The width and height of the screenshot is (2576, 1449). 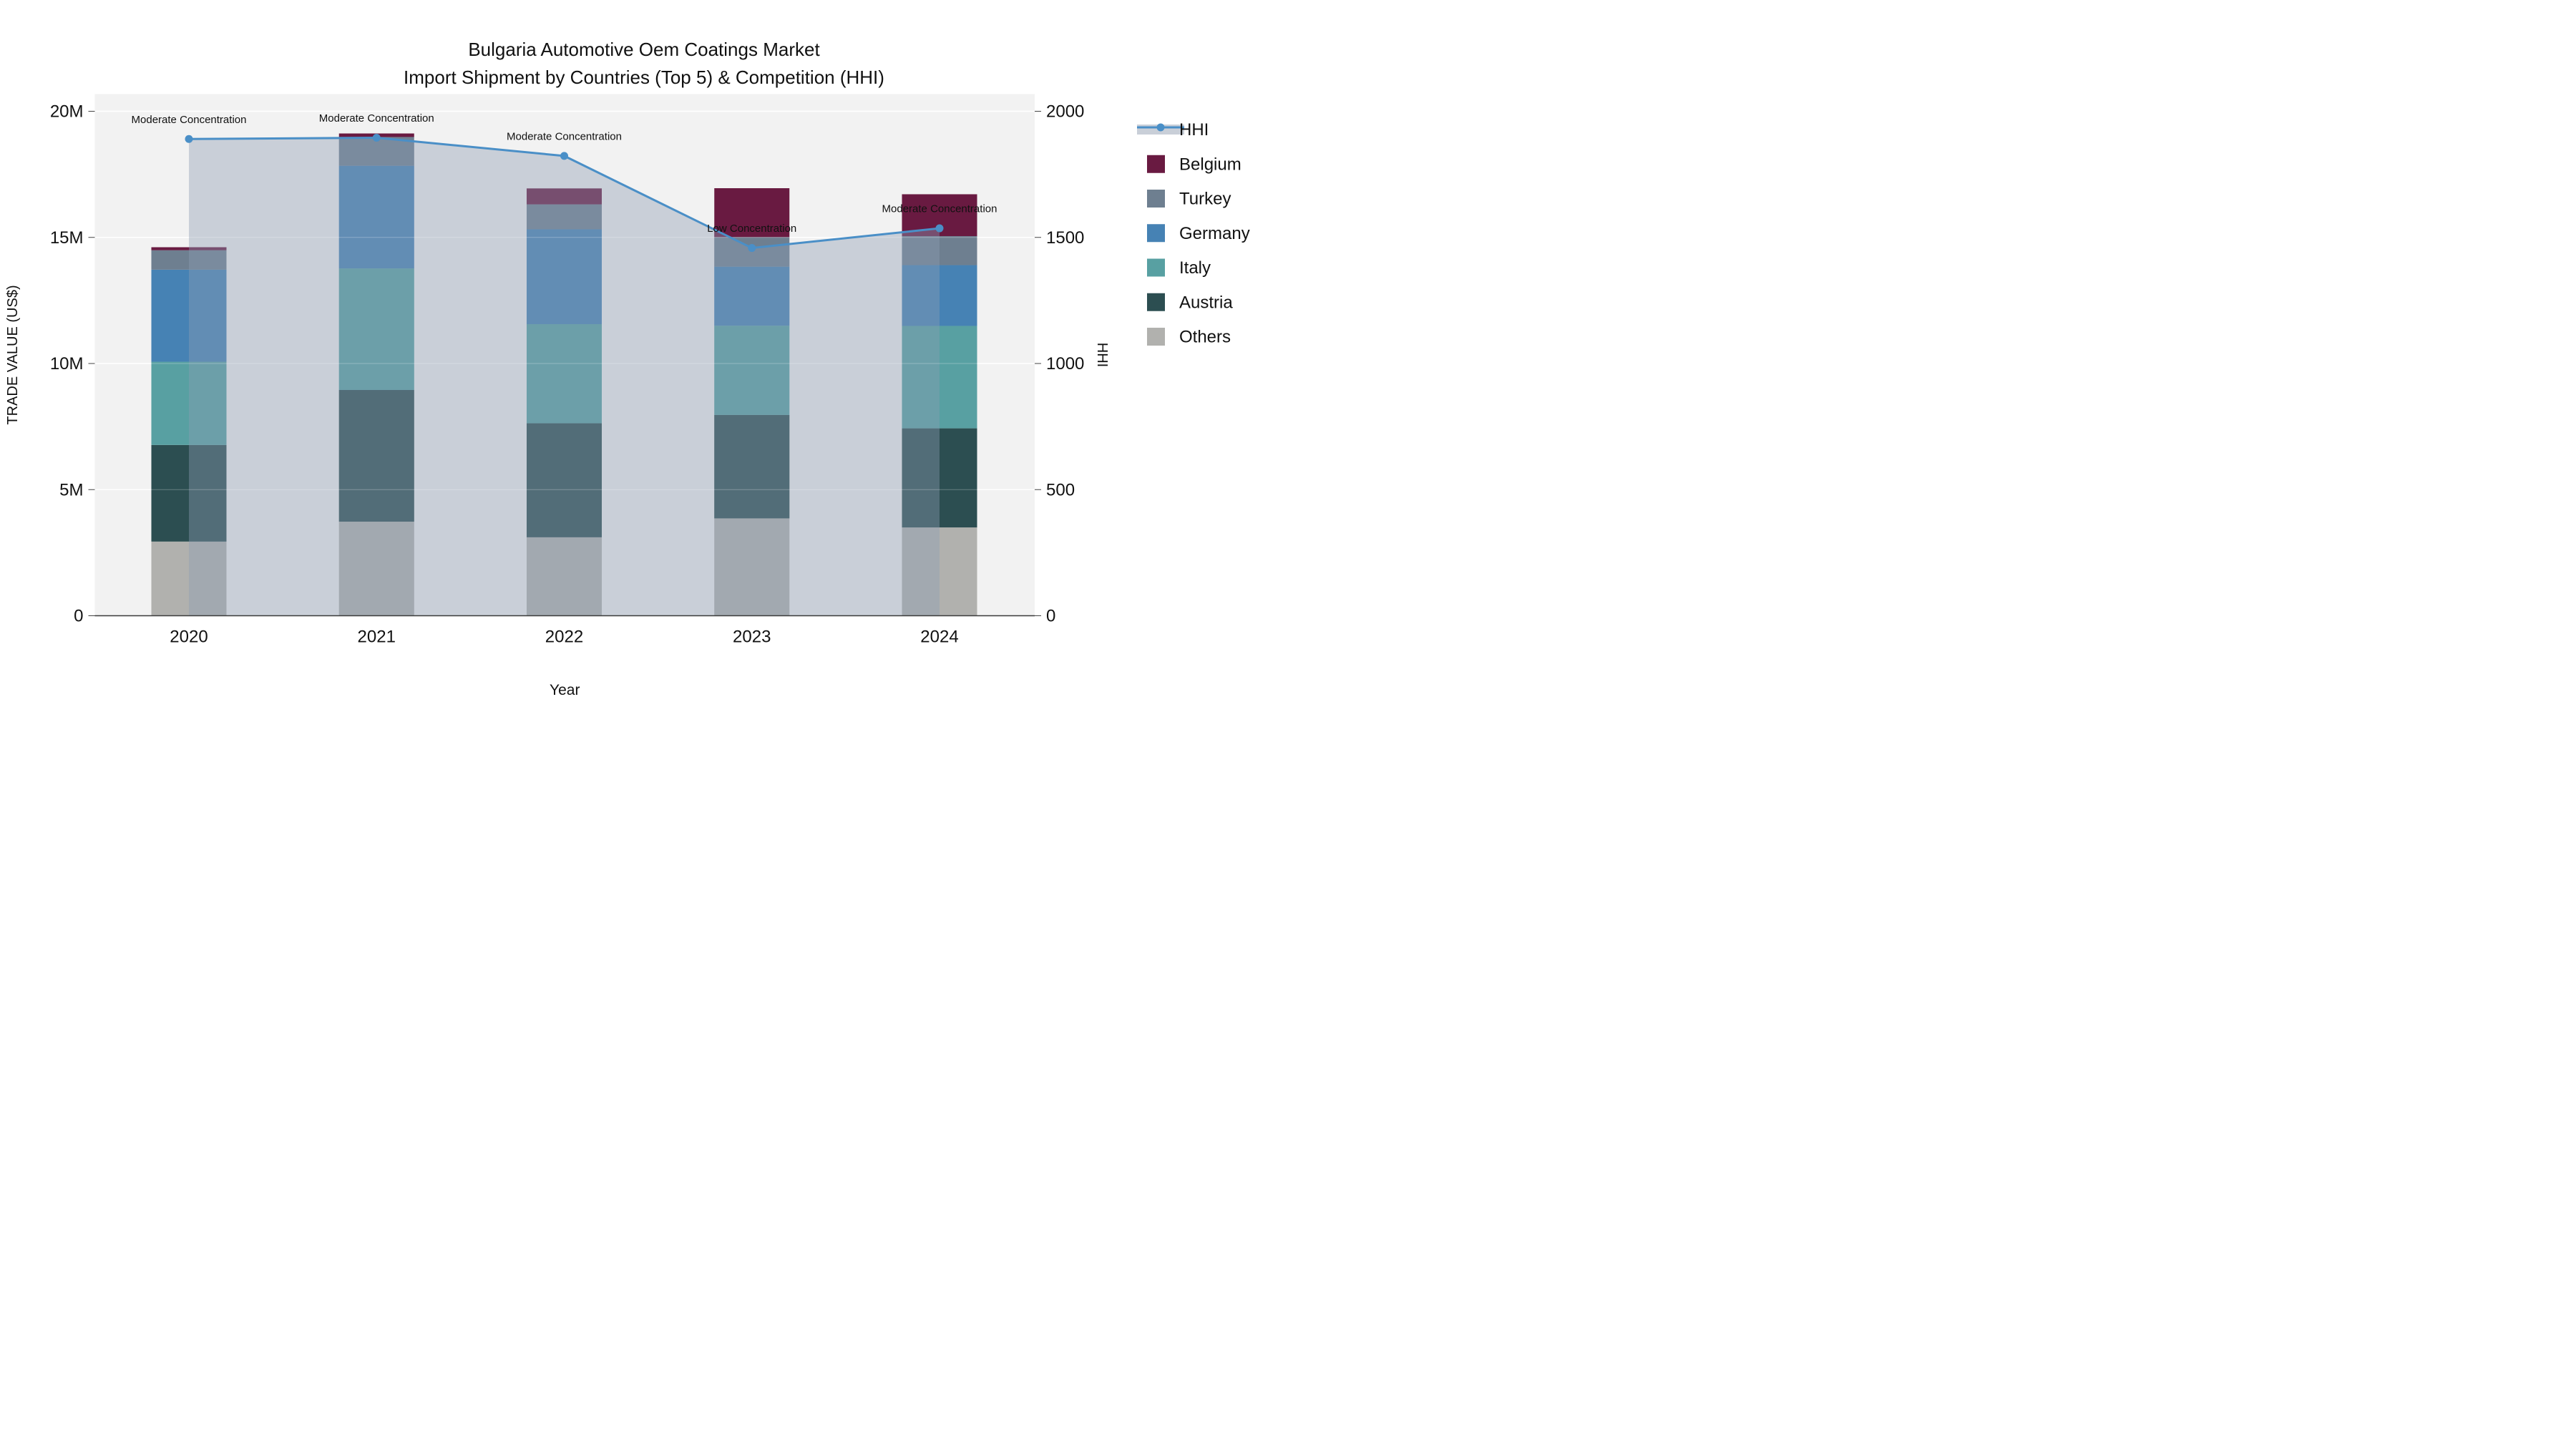 What do you see at coordinates (564, 136) in the screenshot?
I see `annotation-2022: Moderate Concentration` at bounding box center [564, 136].